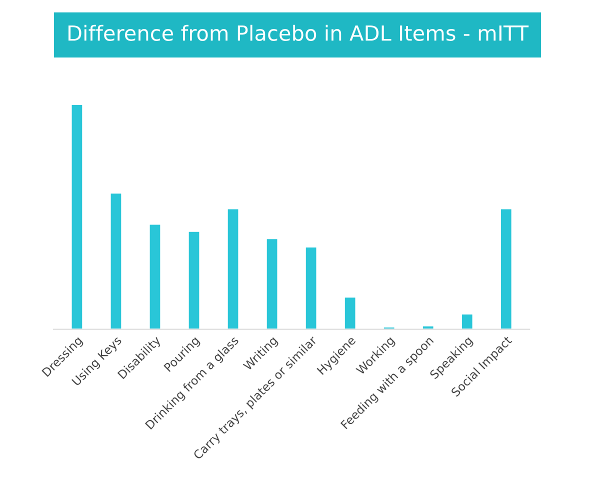 This screenshot has height=499, width=595. Describe the element at coordinates (298, 32) in the screenshot. I see `chart-title: Difference from Placebo in ADL Items - mITT` at that location.